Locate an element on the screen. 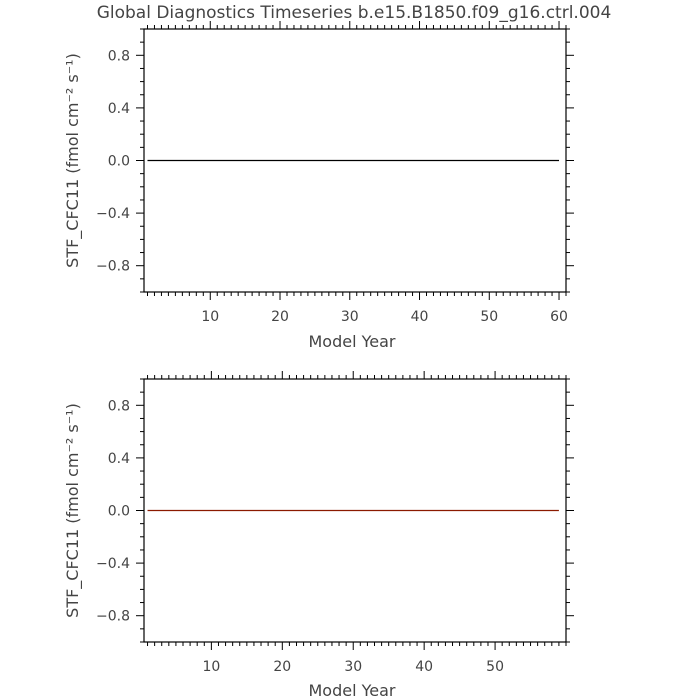 This screenshot has height=700, width=700. x-tick-label: 60 is located at coordinates (559, 317).